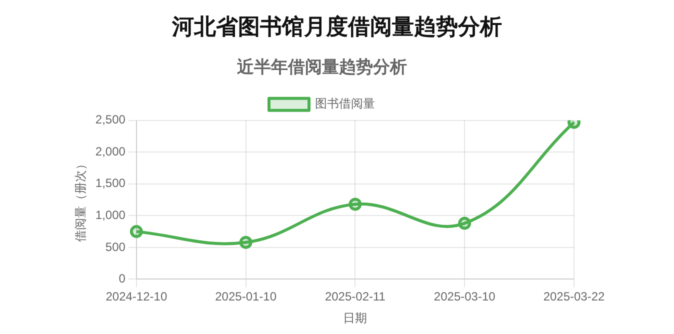 The height and width of the screenshot is (334, 674). I want to click on x-tick-label: 2025-02-11, so click(355, 297).